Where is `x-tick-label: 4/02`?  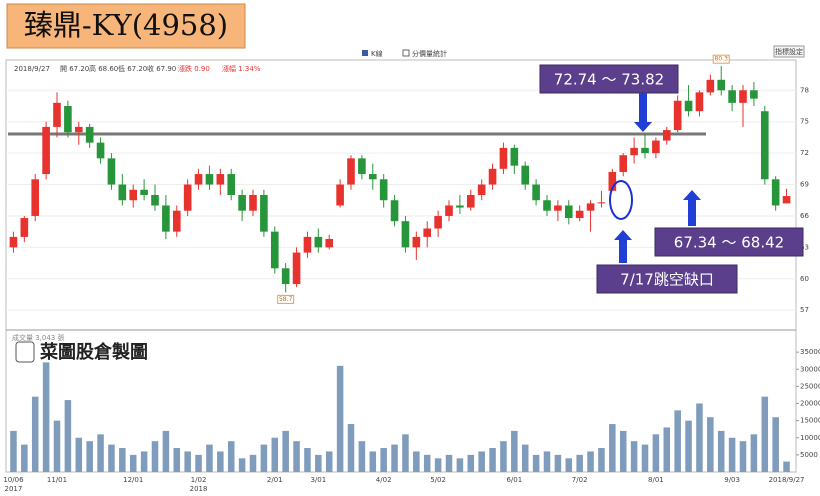 x-tick-label: 4/02 is located at coordinates (384, 480).